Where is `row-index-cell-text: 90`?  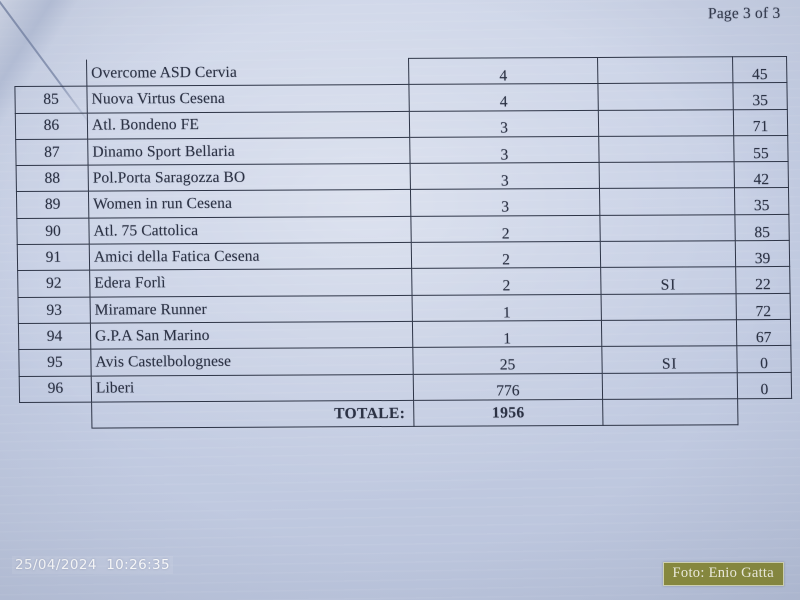
row-index-cell-text: 90 is located at coordinates (53, 231).